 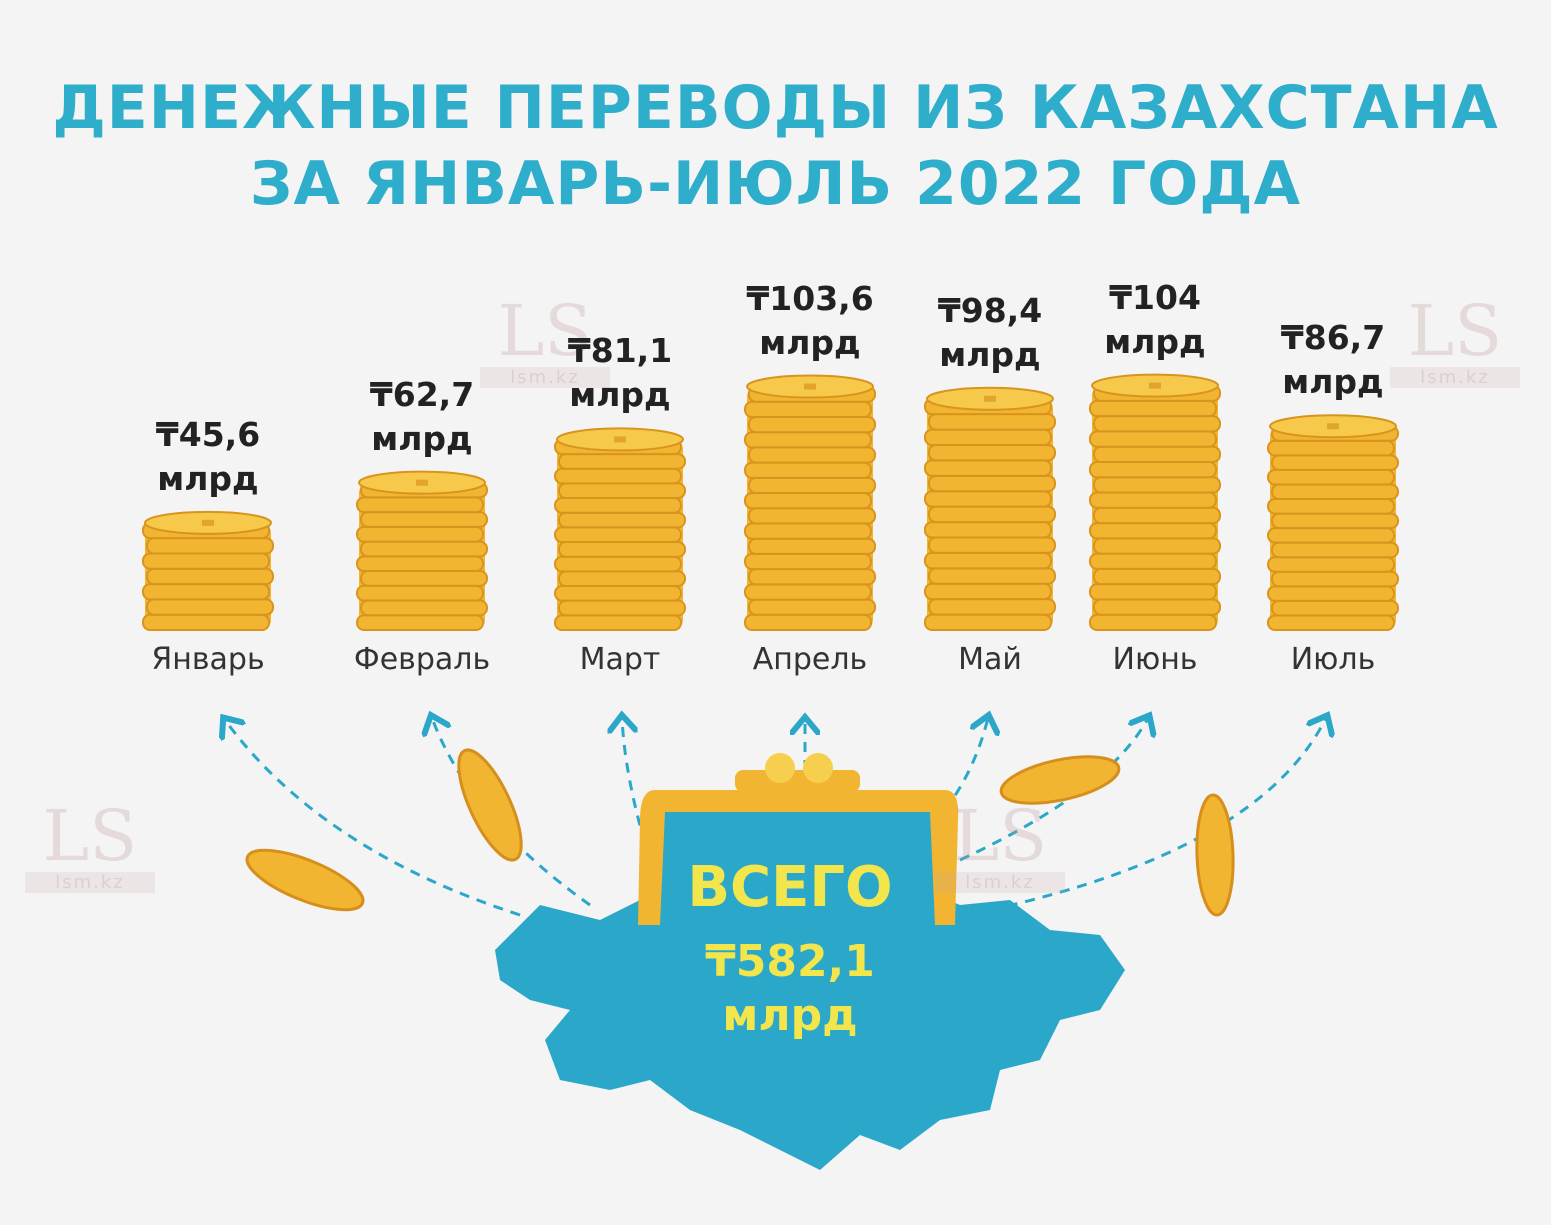 I want to click on total-label: ВСЕГО, so click(x=790, y=887).